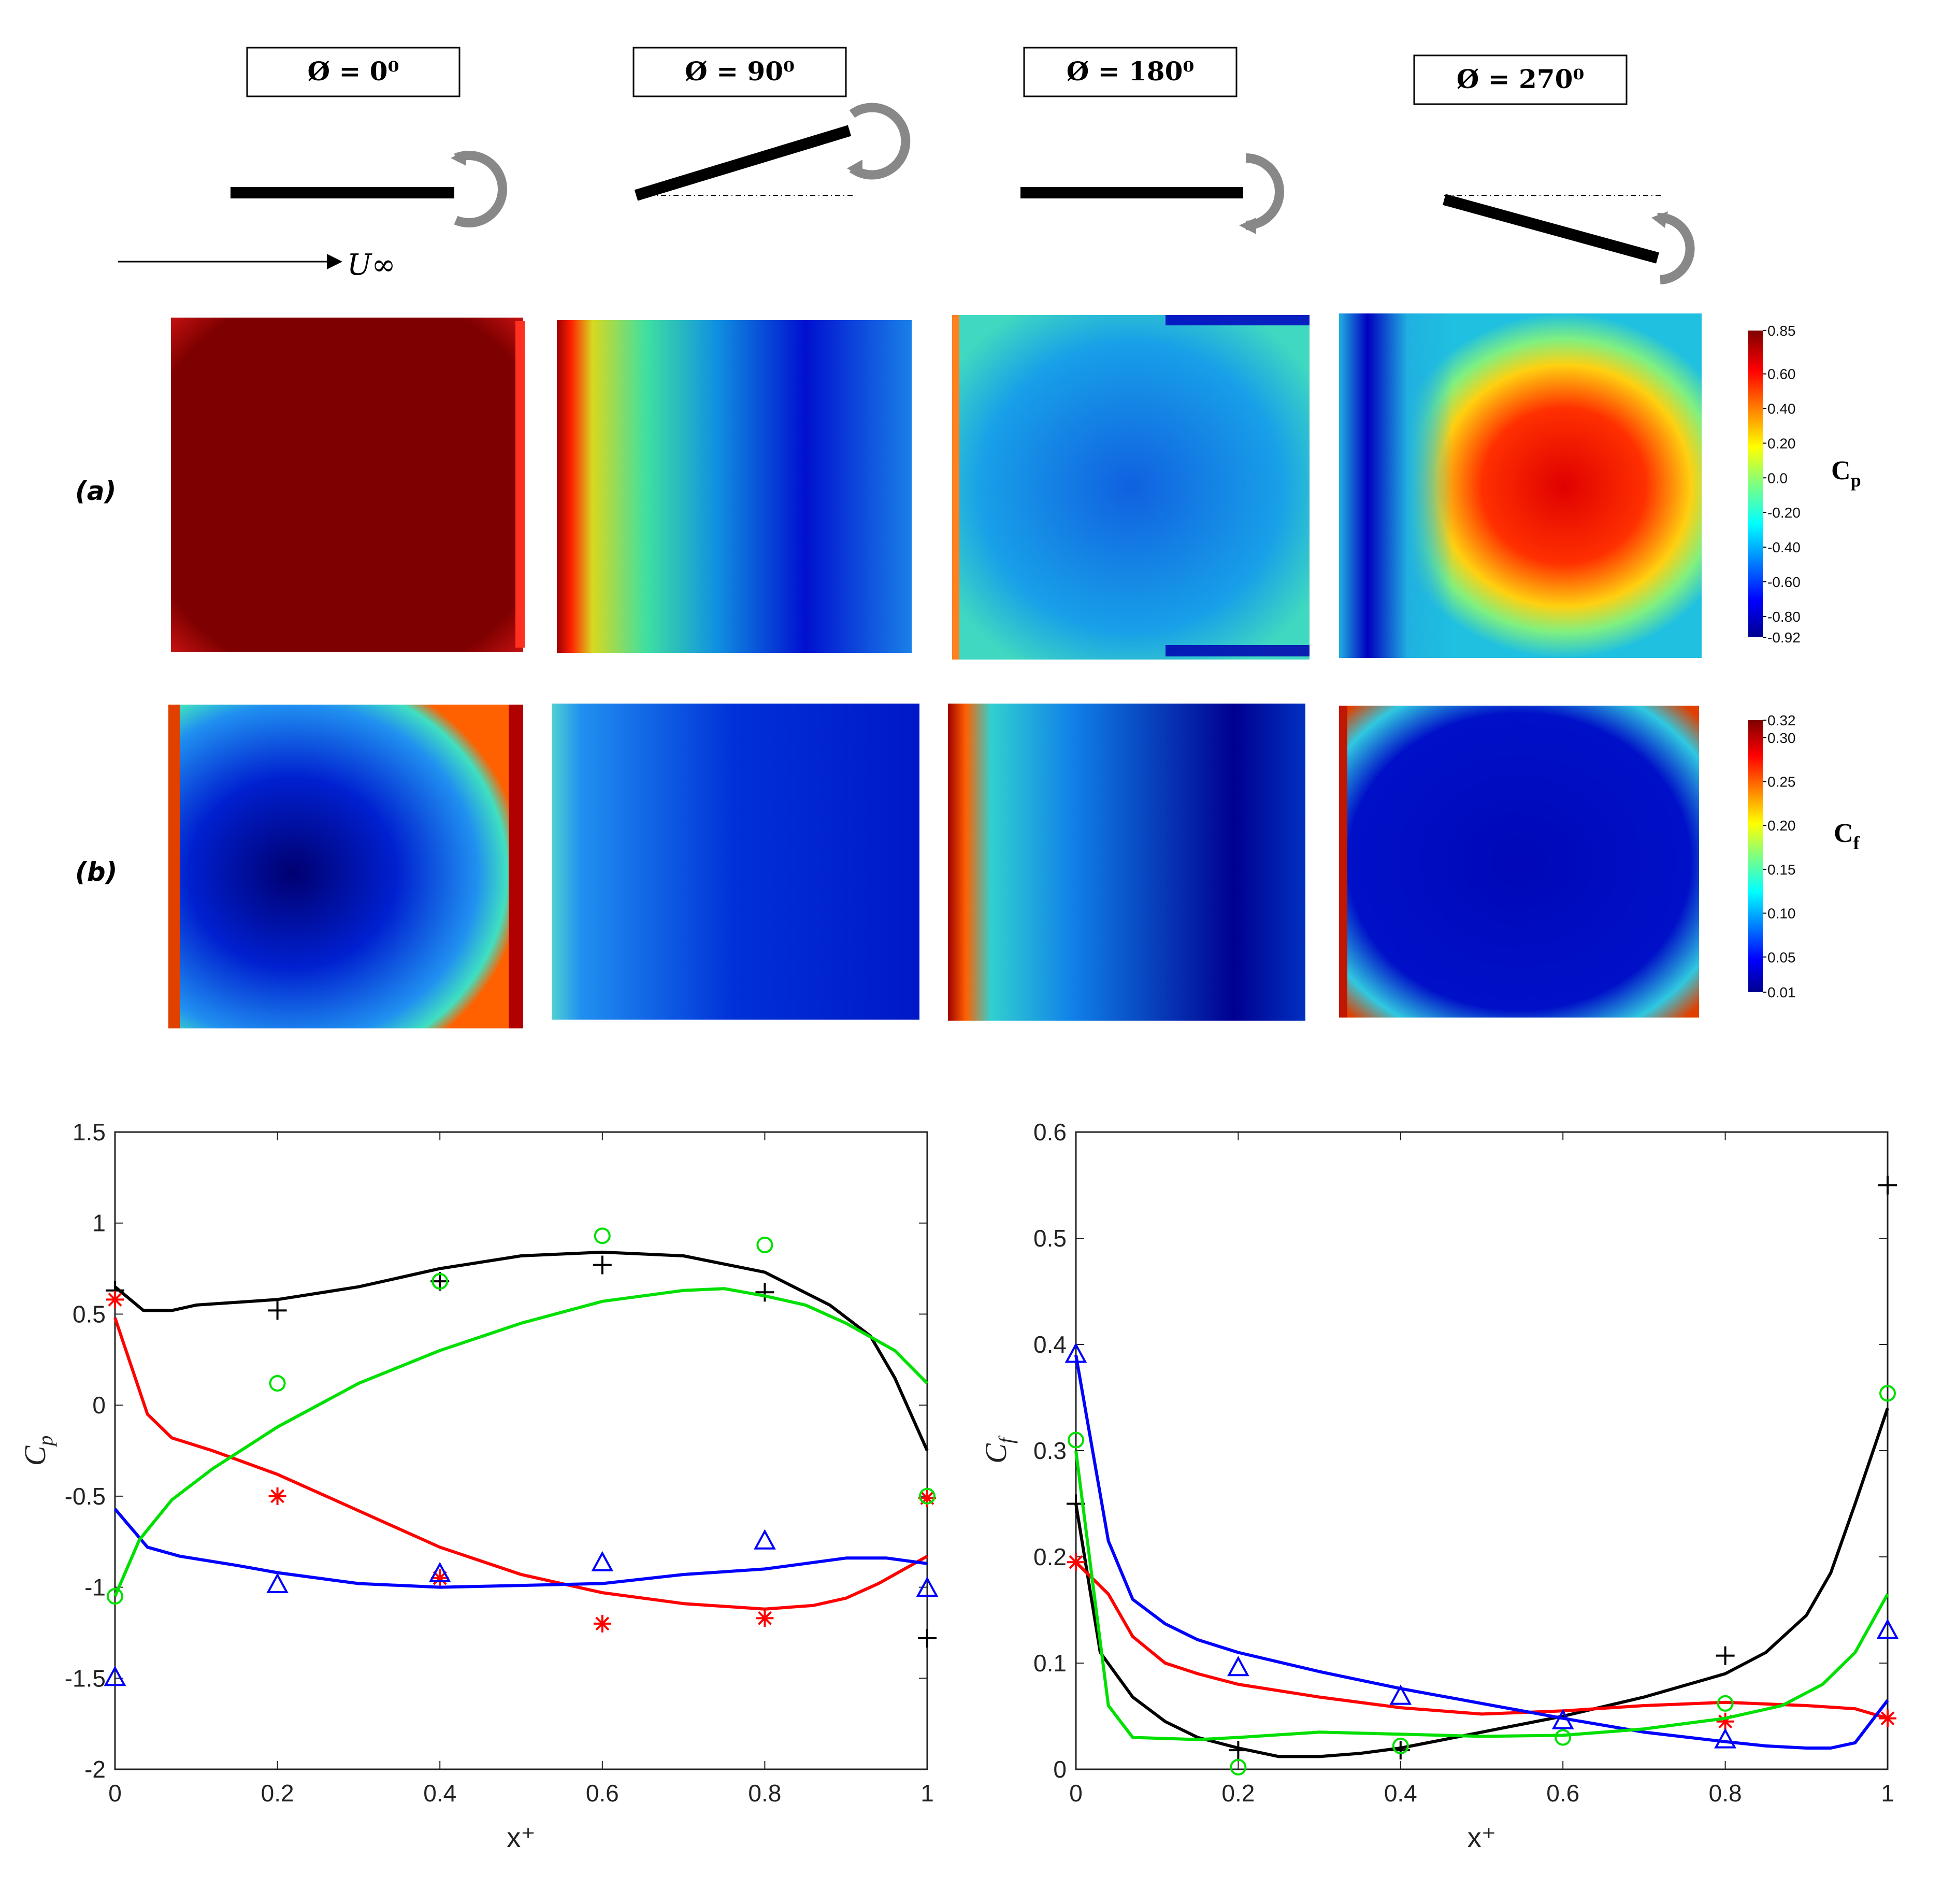  Describe the element at coordinates (1804, 856) in the screenshot. I see `colorbar-cf: 0.32 0.30 0.25 0.20 0.15 0.10 0.05 0.01 Cf` at that location.